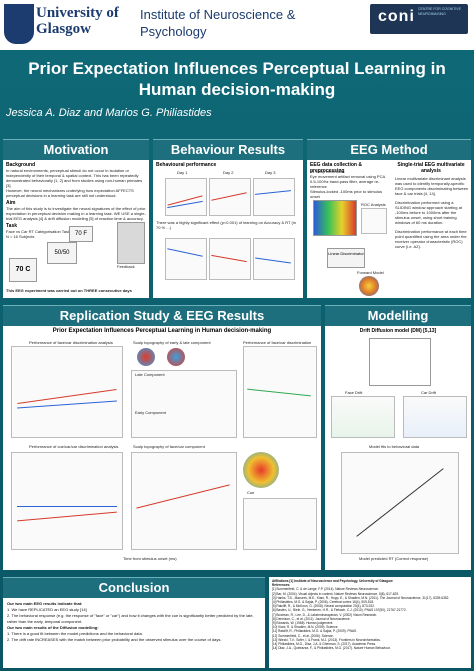 The width and height of the screenshot is (474, 671). I want to click on scatter-x-label: Model predicted RT (Correct response), so click(394, 558).